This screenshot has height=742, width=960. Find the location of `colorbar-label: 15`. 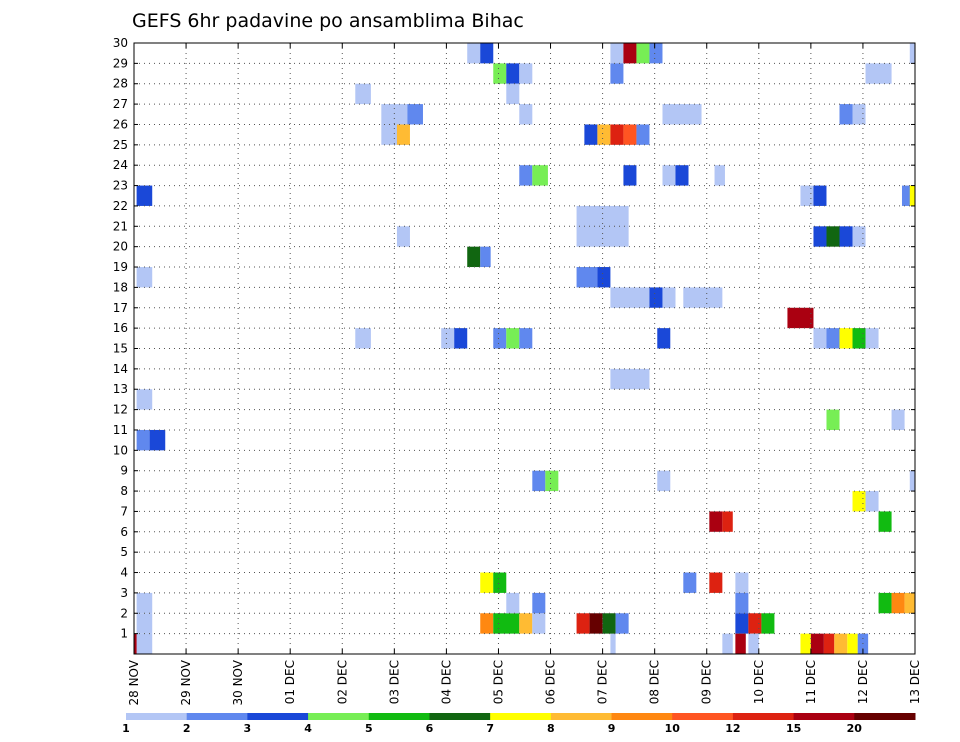

colorbar-label: 15 is located at coordinates (793, 728).